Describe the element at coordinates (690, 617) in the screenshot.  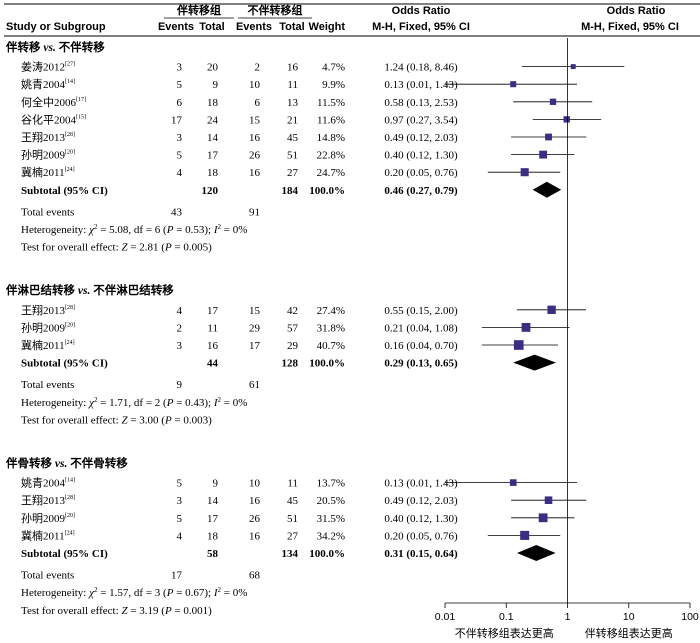
I see `axis-tick-label: 100` at that location.